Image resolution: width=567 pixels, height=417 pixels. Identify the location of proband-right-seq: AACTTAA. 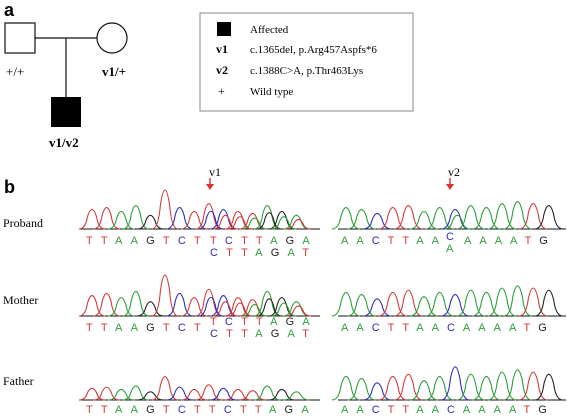
(394, 241).